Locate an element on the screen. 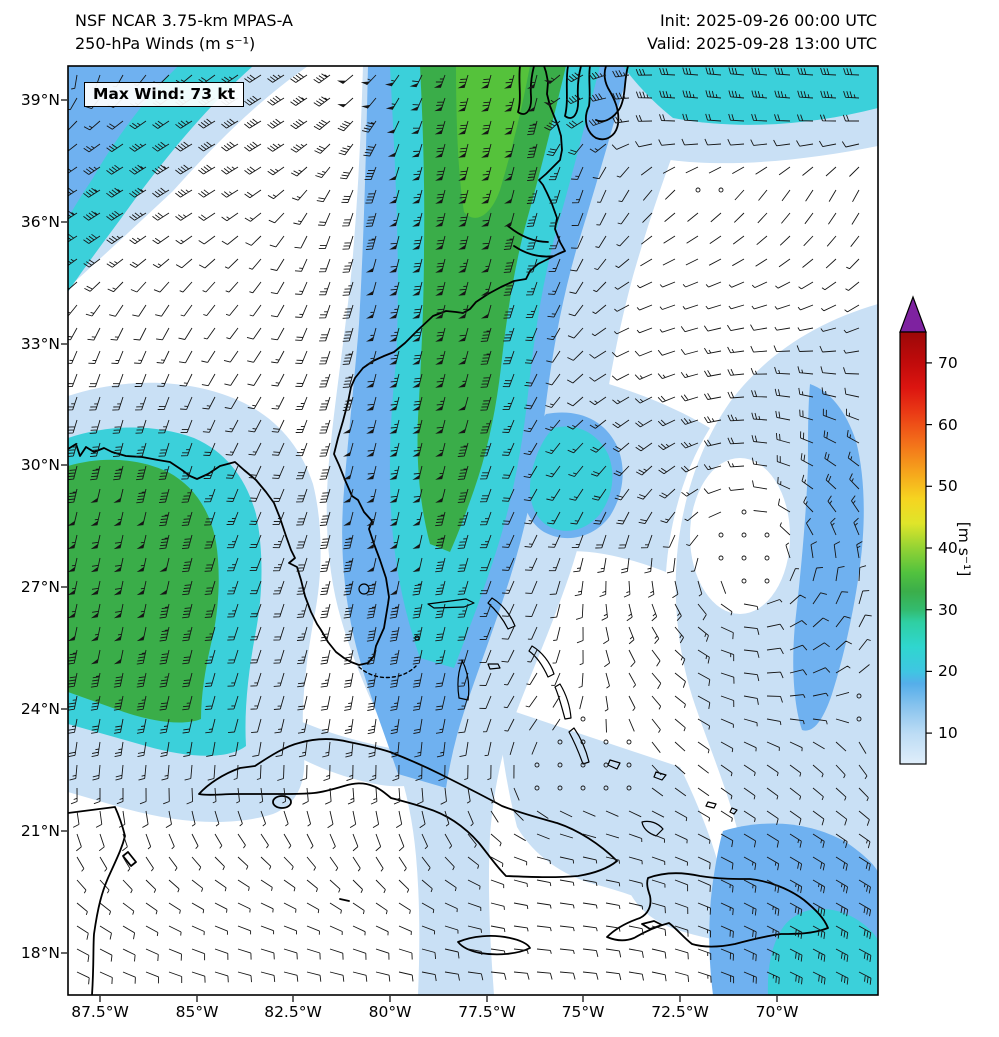 This screenshot has height=1037, width=999. lon-tick-85w: 85°W is located at coordinates (197, 1012).